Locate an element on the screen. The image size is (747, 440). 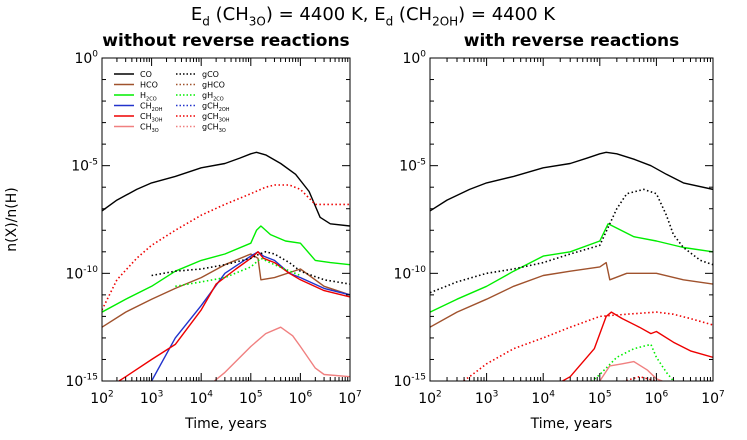
series-line-gch3o is located at coordinates (640, 378).